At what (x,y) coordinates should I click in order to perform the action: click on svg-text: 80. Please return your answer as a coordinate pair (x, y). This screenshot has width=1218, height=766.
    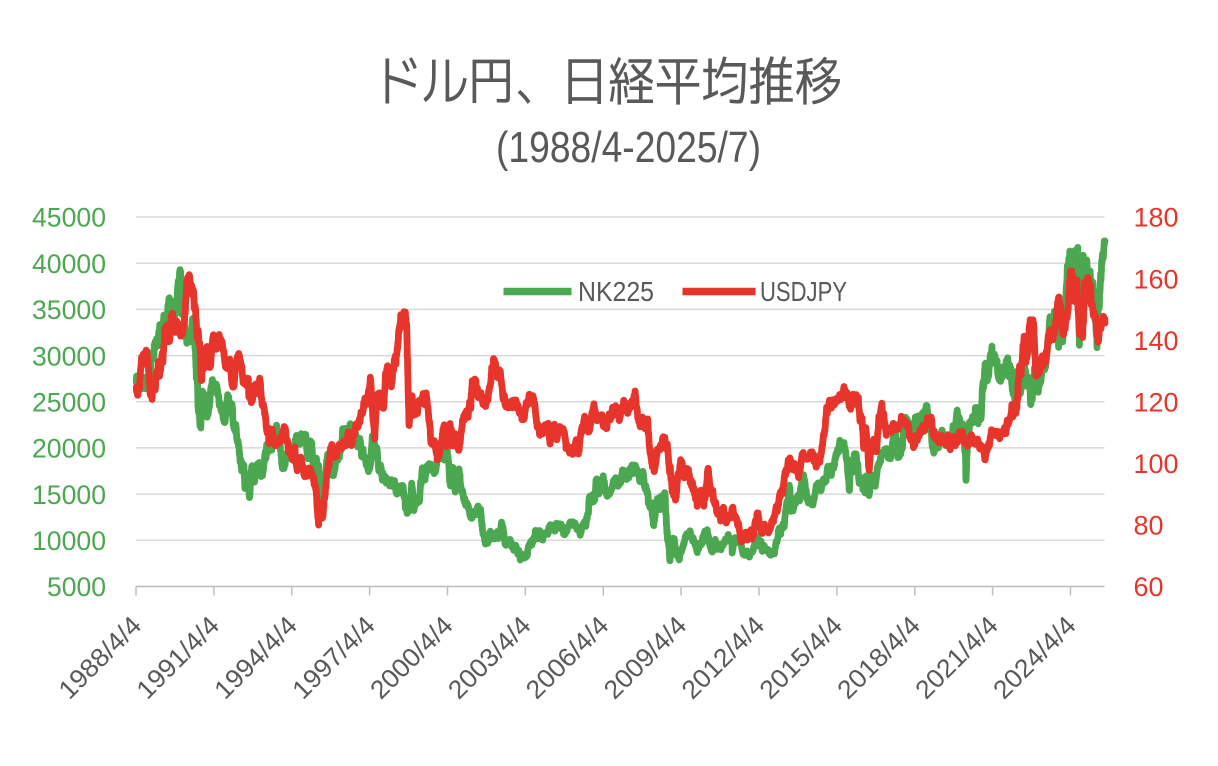
    Looking at the image, I should click on (1149, 526).